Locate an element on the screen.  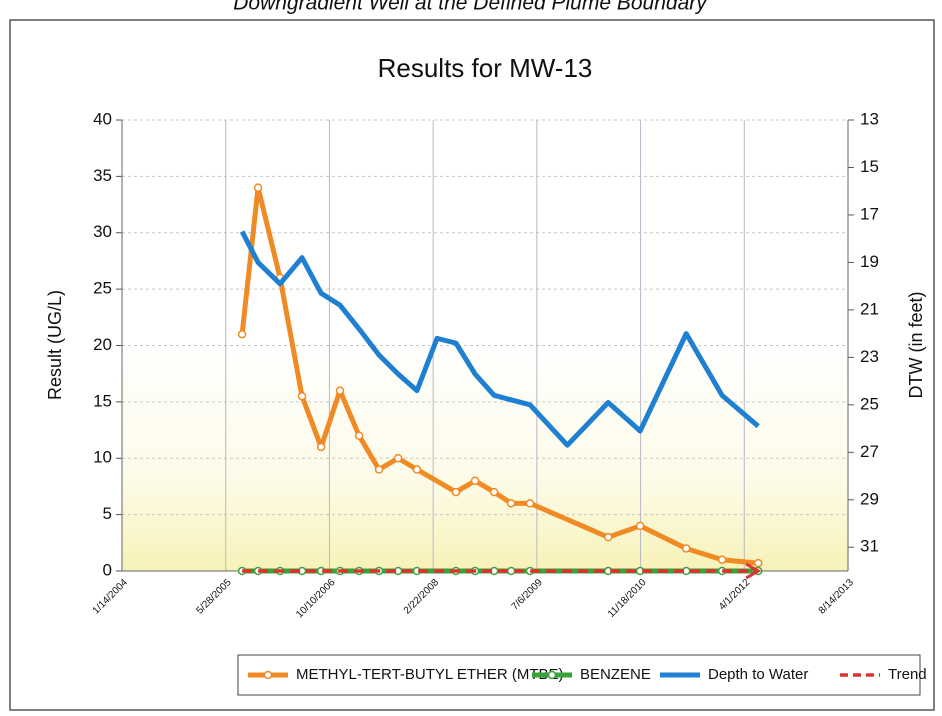
y2-axis-label: DTW (in feet) is located at coordinates (916, 344).